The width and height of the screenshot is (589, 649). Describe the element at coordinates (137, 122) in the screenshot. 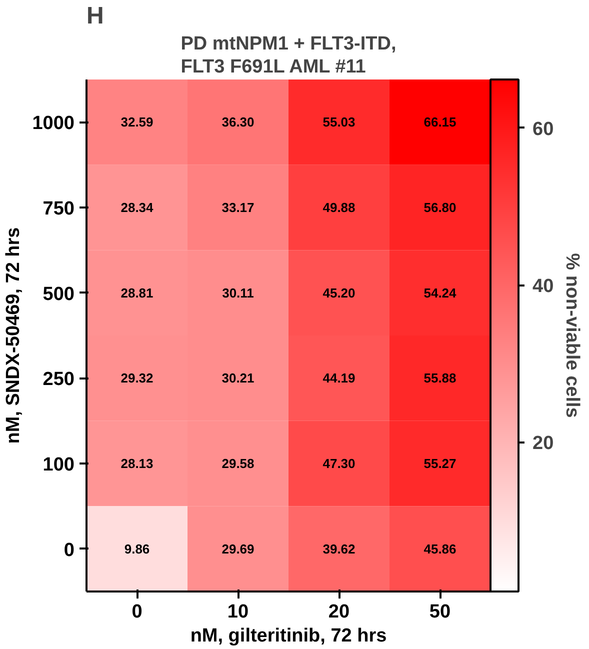

I see `data-label: 32.59` at that location.